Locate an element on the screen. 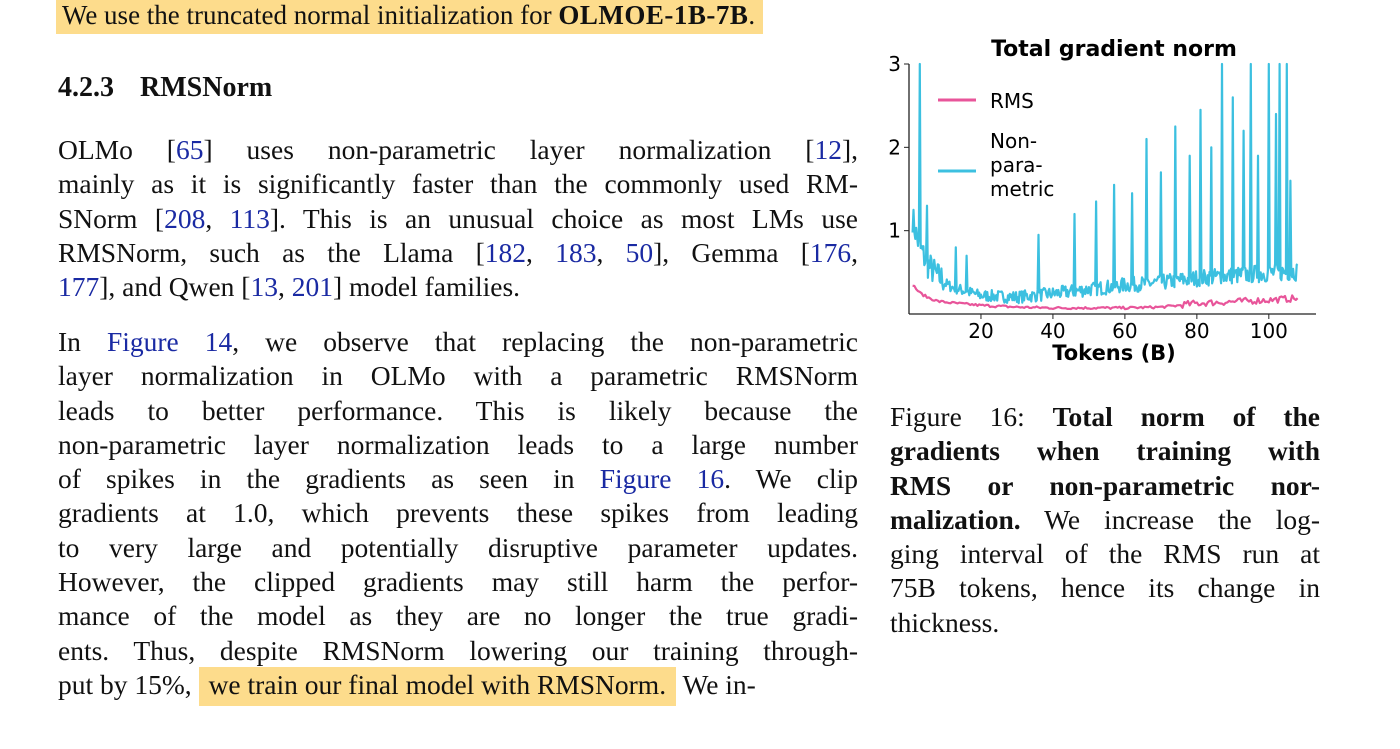  text-span: ], Gemma [ is located at coordinates (731, 252).